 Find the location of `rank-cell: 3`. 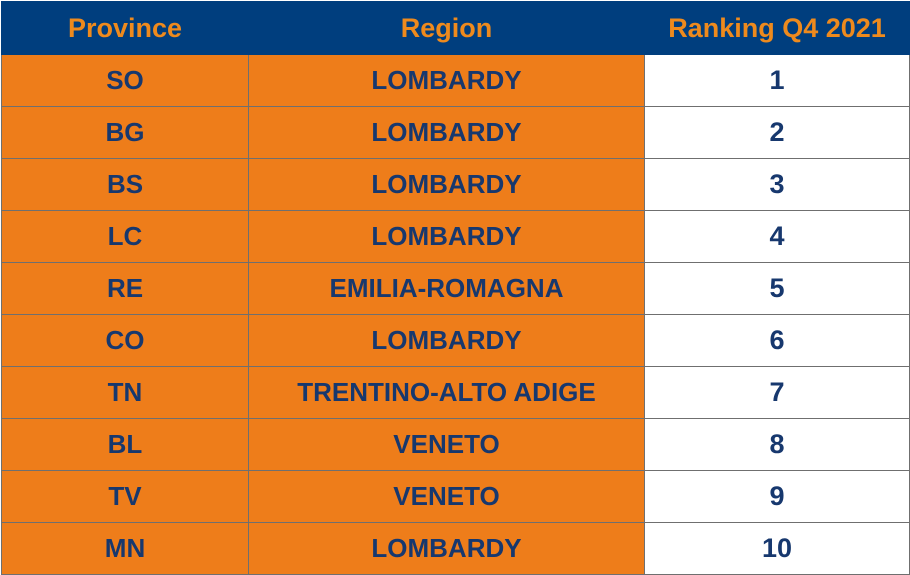

rank-cell: 3 is located at coordinates (777, 184).